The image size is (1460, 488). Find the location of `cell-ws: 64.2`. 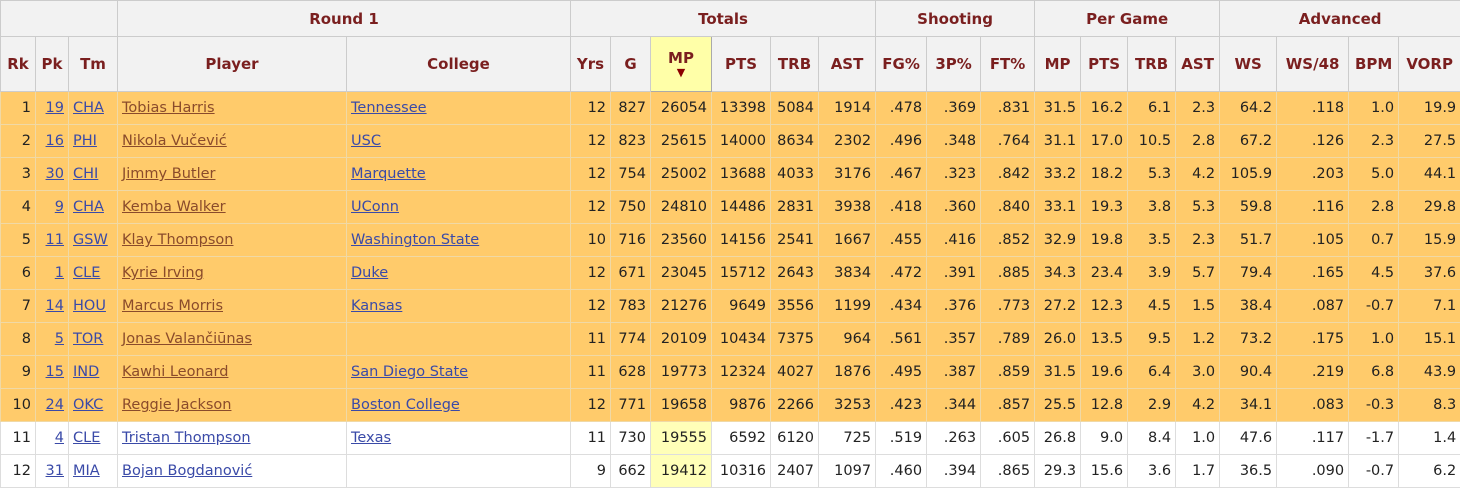

cell-ws: 64.2 is located at coordinates (1248, 108).